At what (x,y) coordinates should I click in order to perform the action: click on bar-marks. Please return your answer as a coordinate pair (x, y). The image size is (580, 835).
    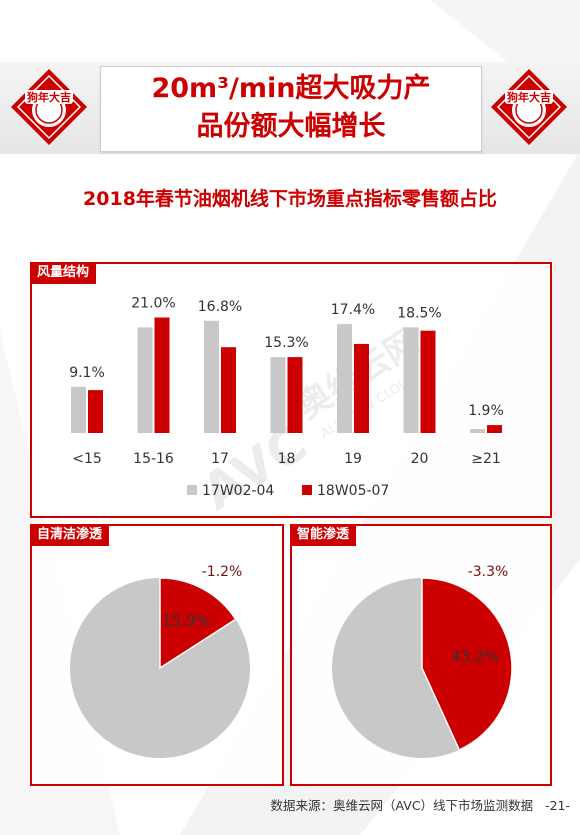
    Looking at the image, I should click on (286, 375).